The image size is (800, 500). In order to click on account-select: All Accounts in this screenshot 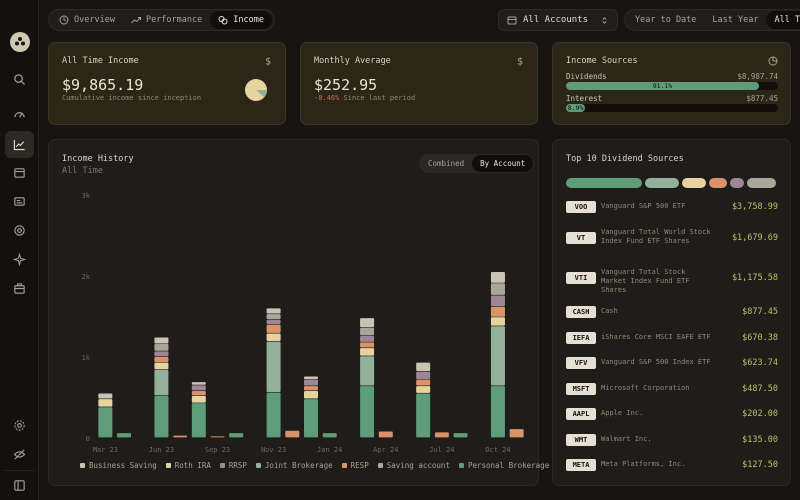, I will do `click(558, 20)`.